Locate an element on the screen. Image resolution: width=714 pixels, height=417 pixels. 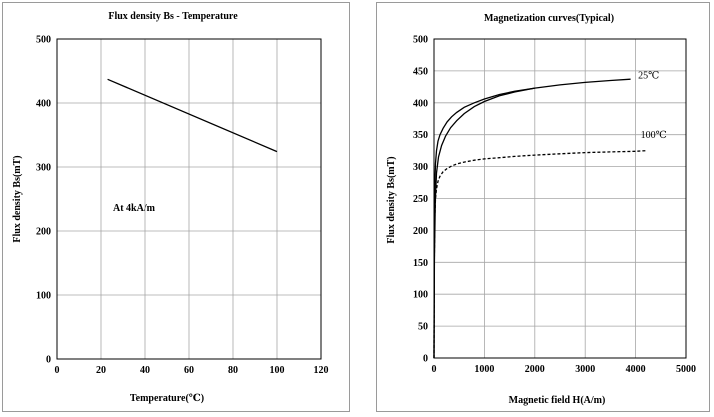
series-label: 25℃ is located at coordinates (648, 76).